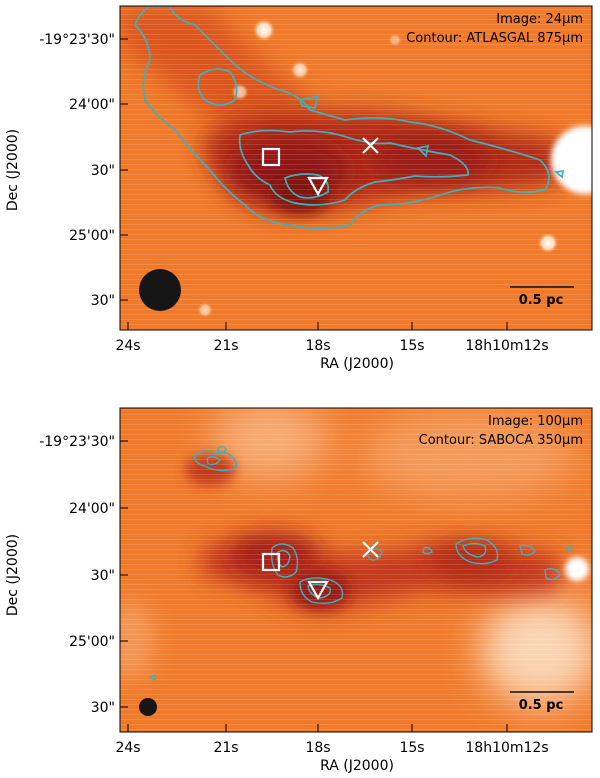 This screenshot has width=600, height=778. Describe the element at coordinates (331, 748) in the screenshot. I see `panel-2-ra-ticks: 24s 21s 18s 15s 18h10m12s` at that location.